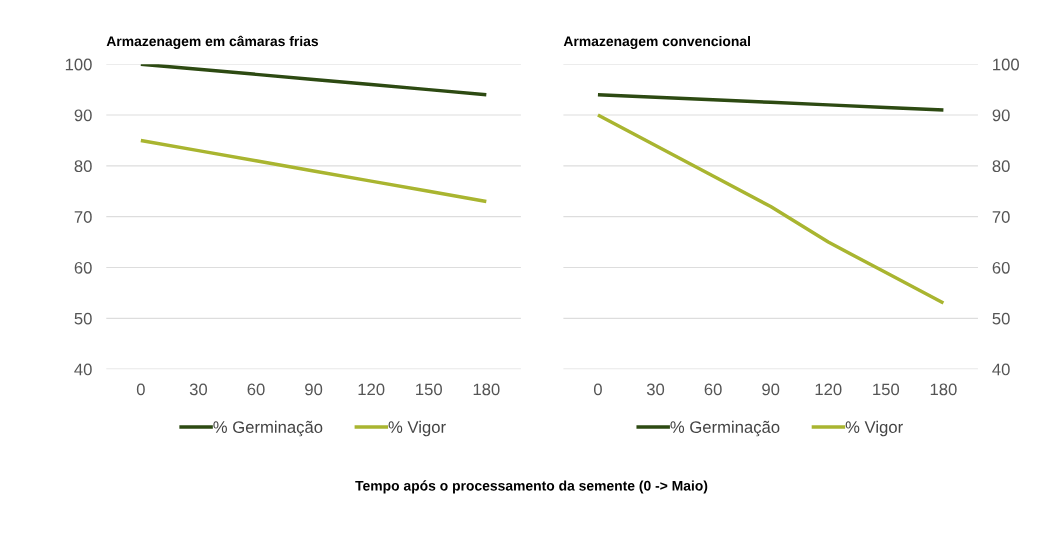 The height and width of the screenshot is (535, 1063). Describe the element at coordinates (212, 42) in the screenshot. I see `chart-title: Armazenagem em câmaras frias` at that location.